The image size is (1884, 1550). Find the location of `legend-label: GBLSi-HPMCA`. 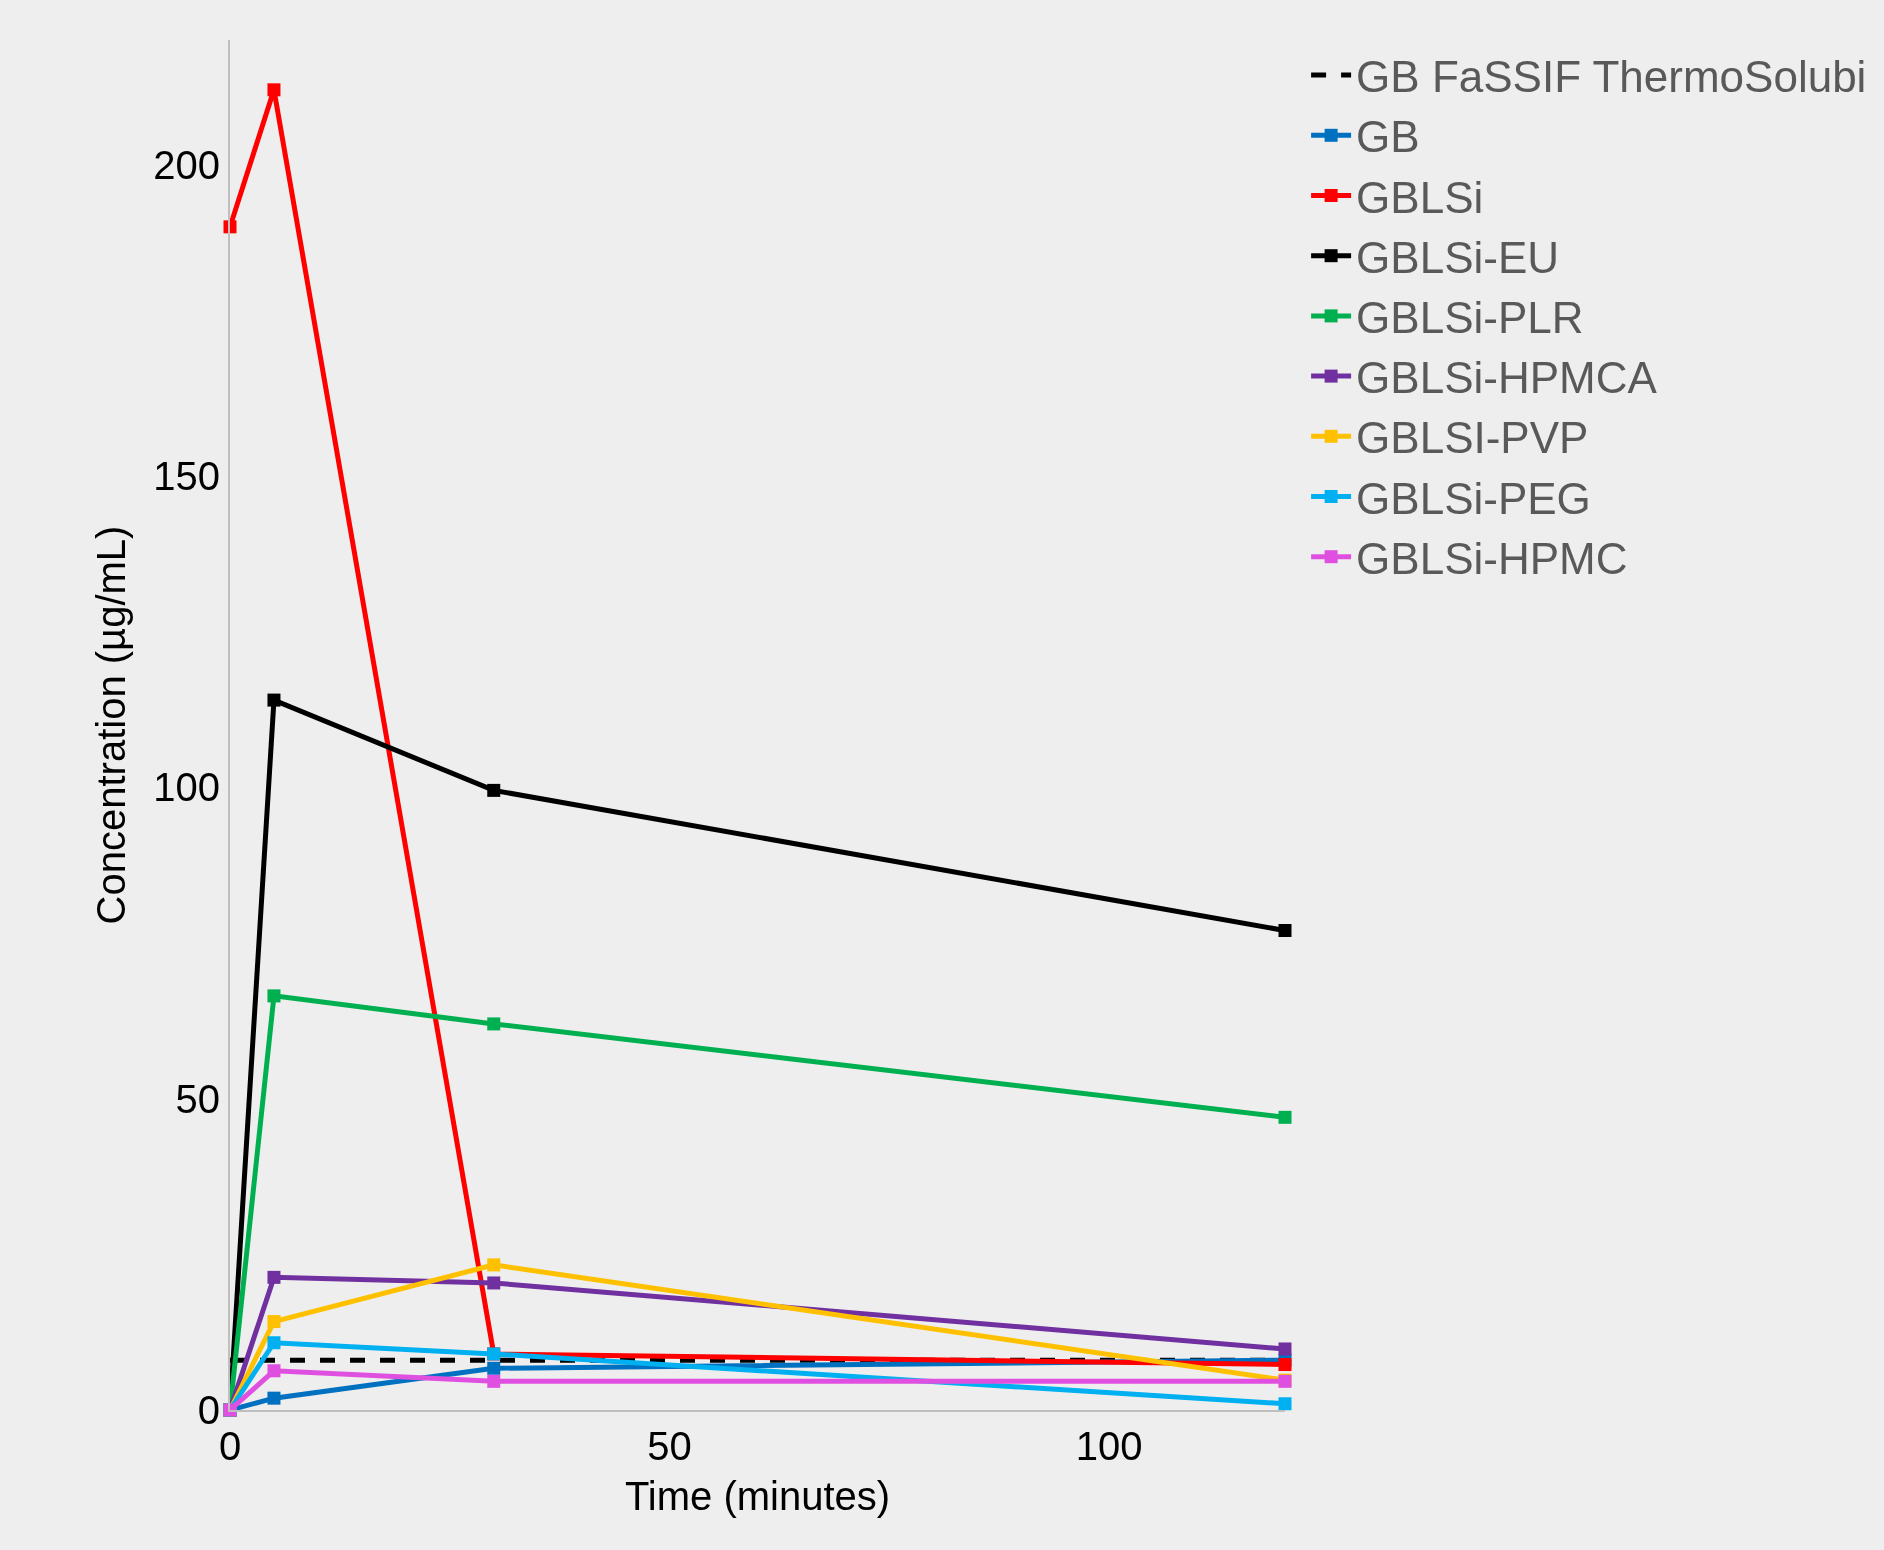

legend-label: GBLSi-HPMCA is located at coordinates (1507, 378).